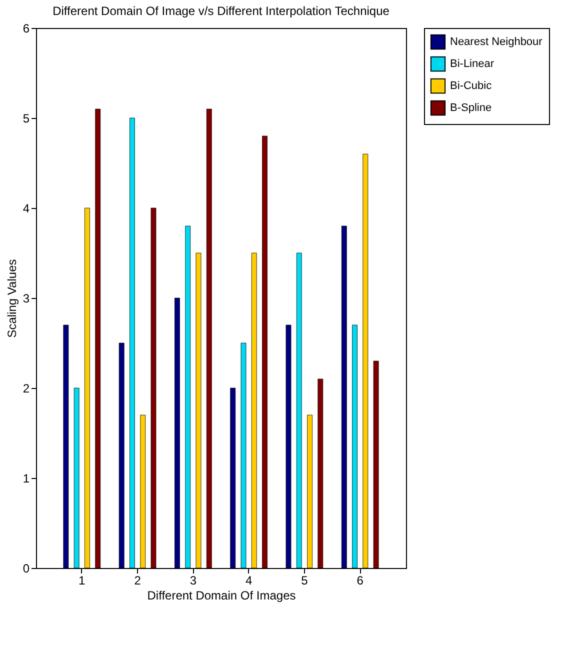  Describe the element at coordinates (472, 64) in the screenshot. I see `legend-label: Bi-Linear` at that location.